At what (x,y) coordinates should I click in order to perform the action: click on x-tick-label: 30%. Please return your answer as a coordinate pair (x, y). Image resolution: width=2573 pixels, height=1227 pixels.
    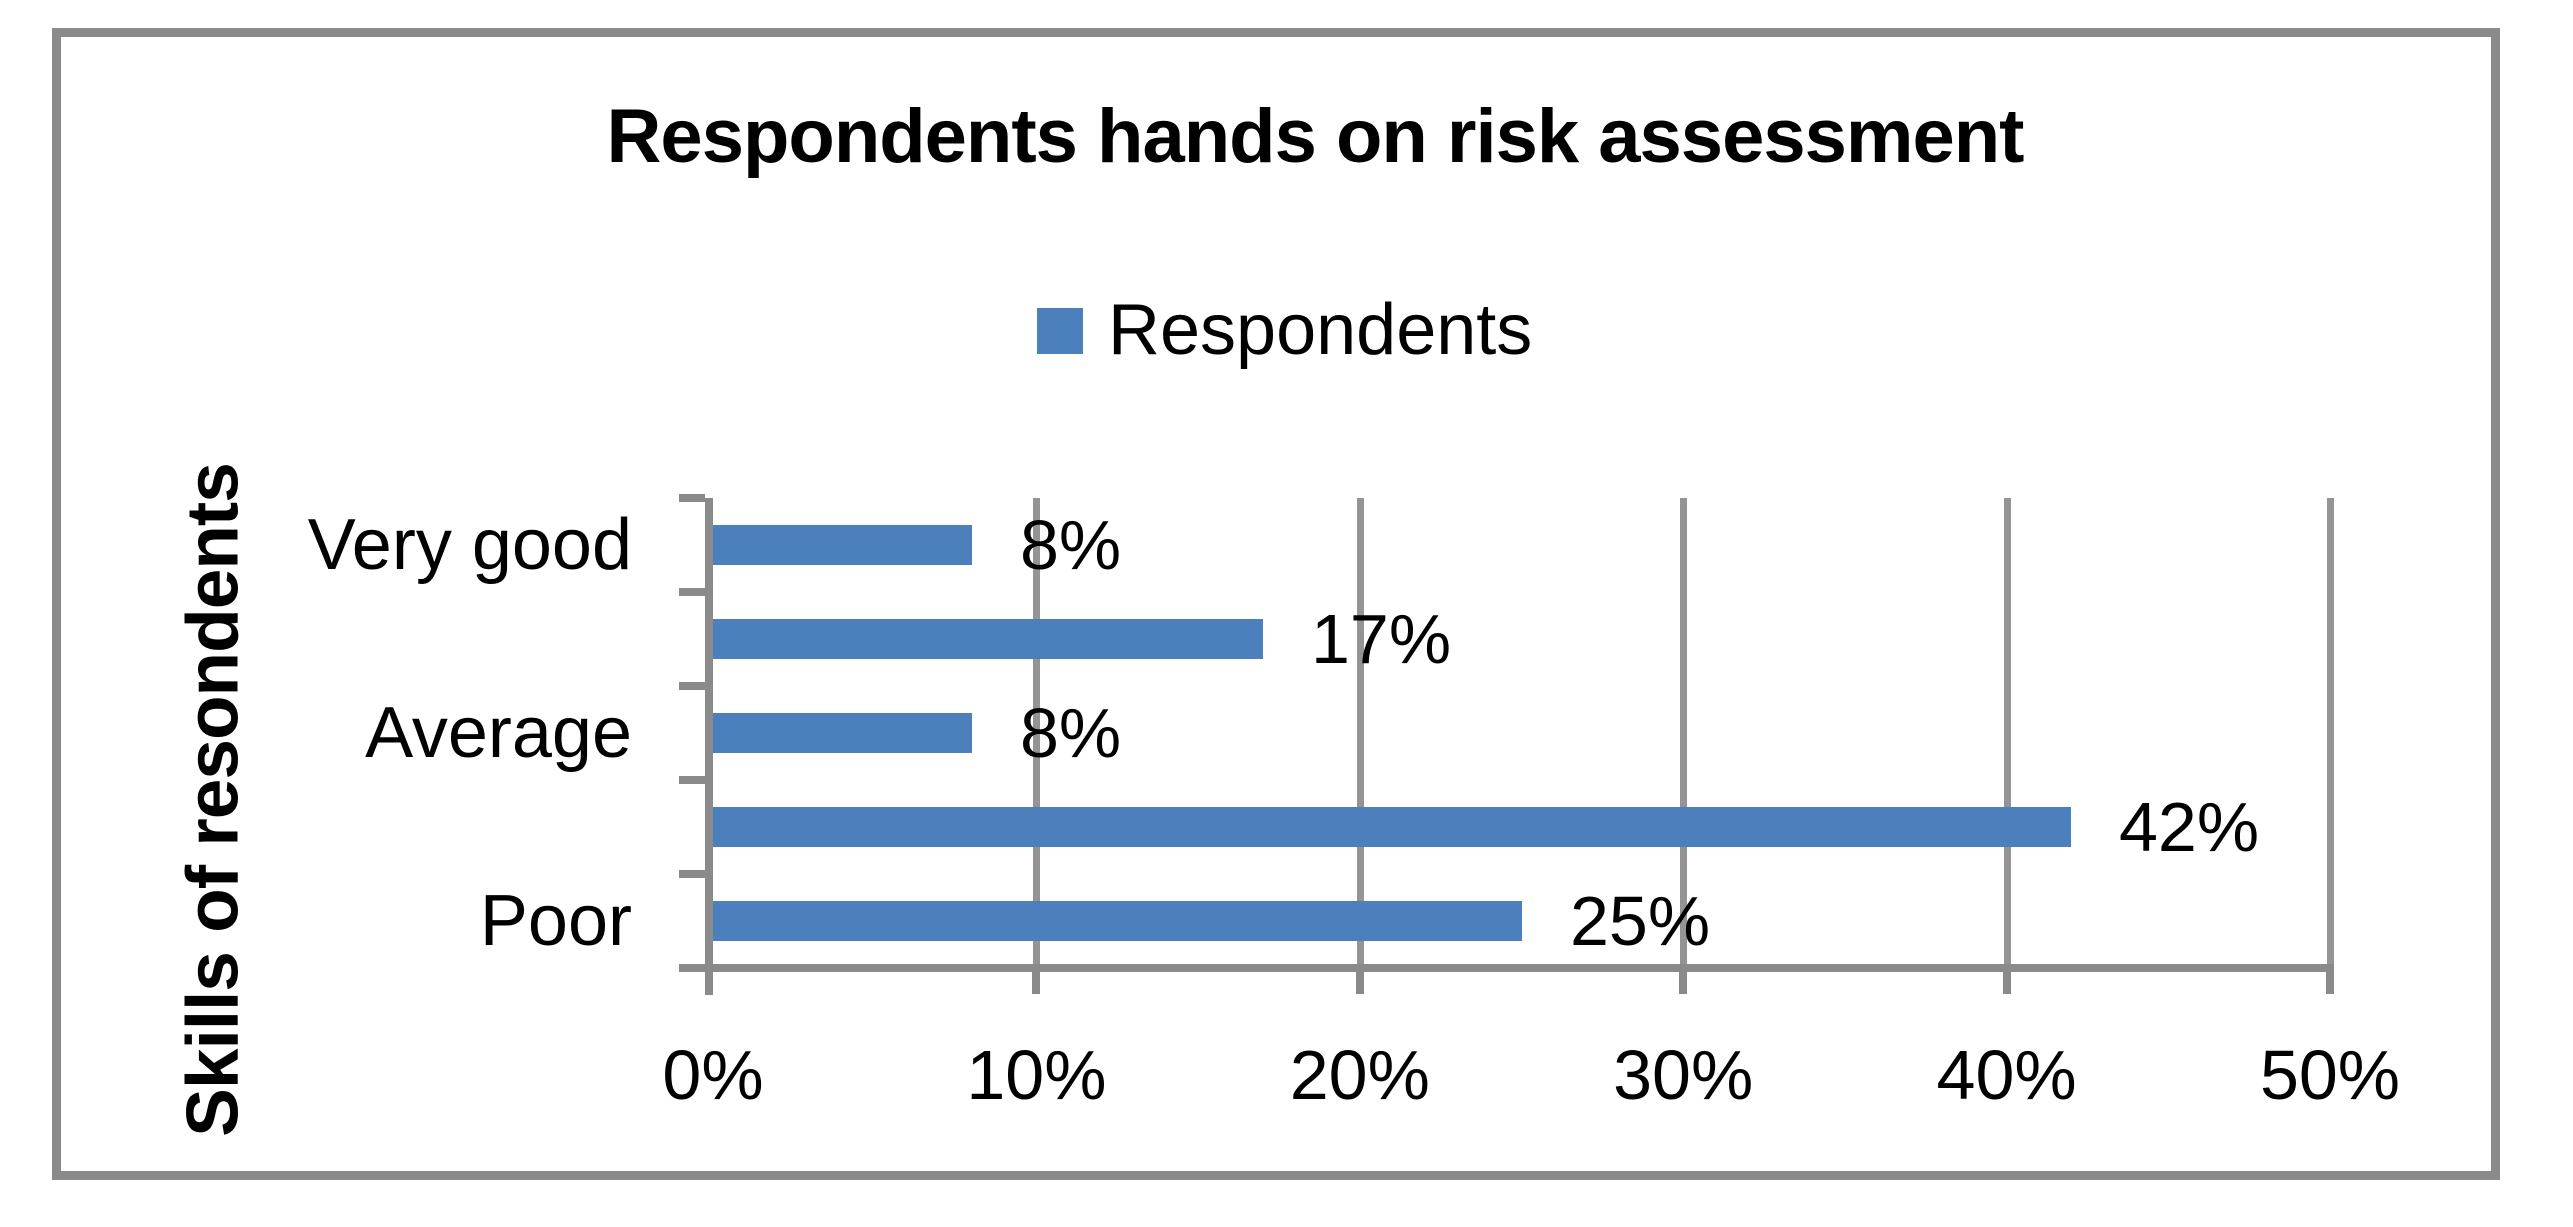
    Looking at the image, I should click on (1683, 1075).